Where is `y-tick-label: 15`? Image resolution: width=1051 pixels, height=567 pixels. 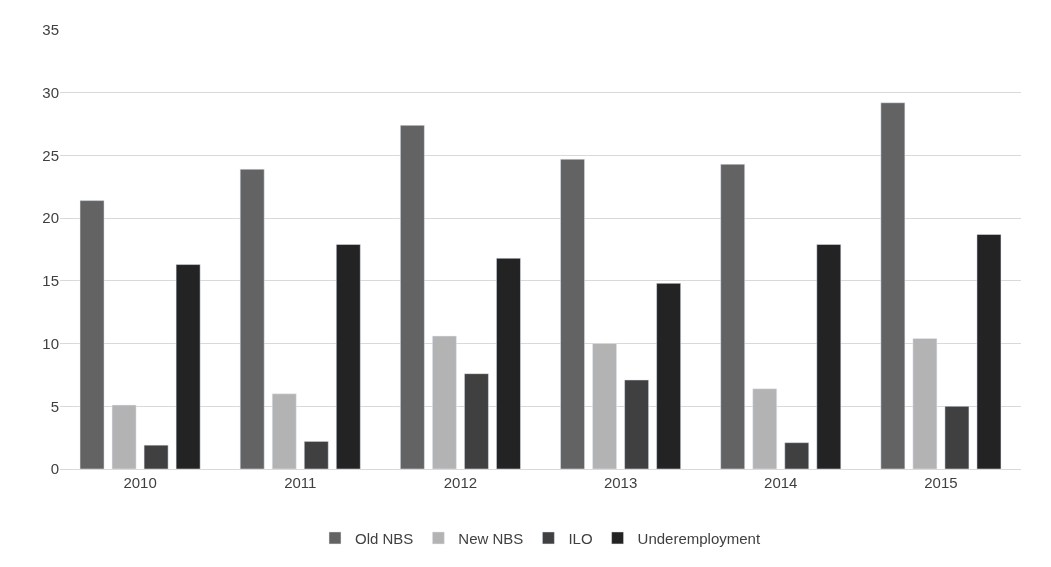 y-tick-label: 15 is located at coordinates (50, 281).